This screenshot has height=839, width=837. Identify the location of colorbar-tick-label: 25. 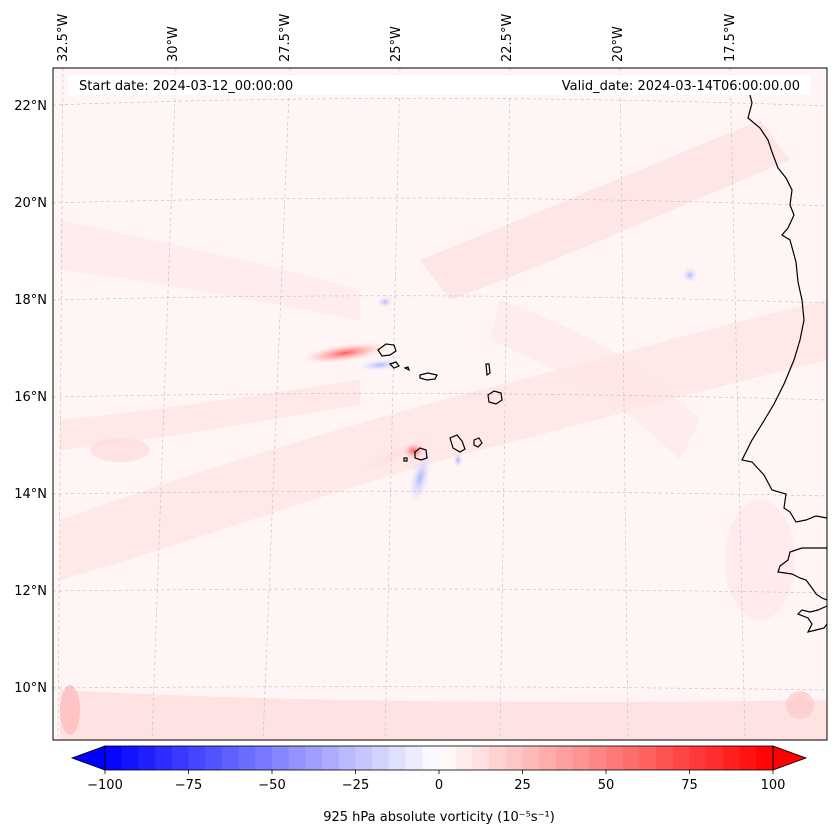
(522, 785).